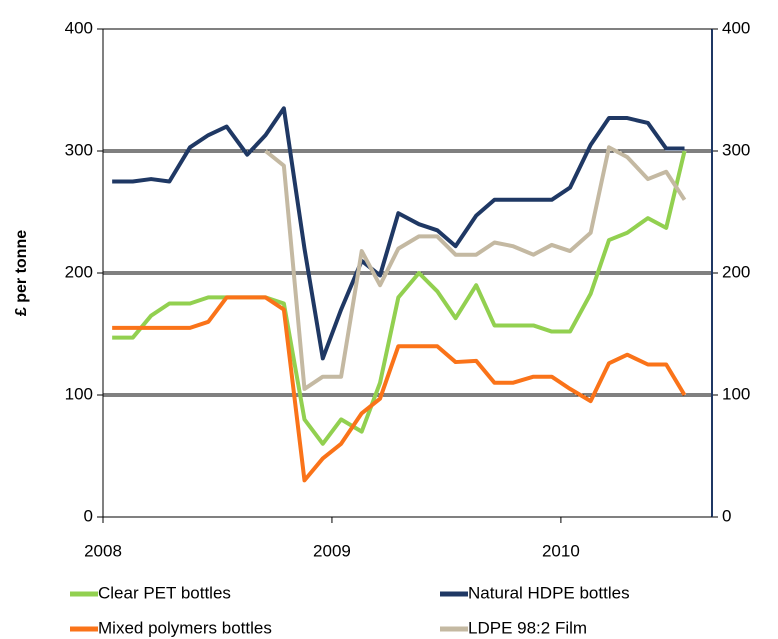 The height and width of the screenshot is (639, 778). Describe the element at coordinates (736, 393) in the screenshot. I see `y2-tick-label: 100` at that location.